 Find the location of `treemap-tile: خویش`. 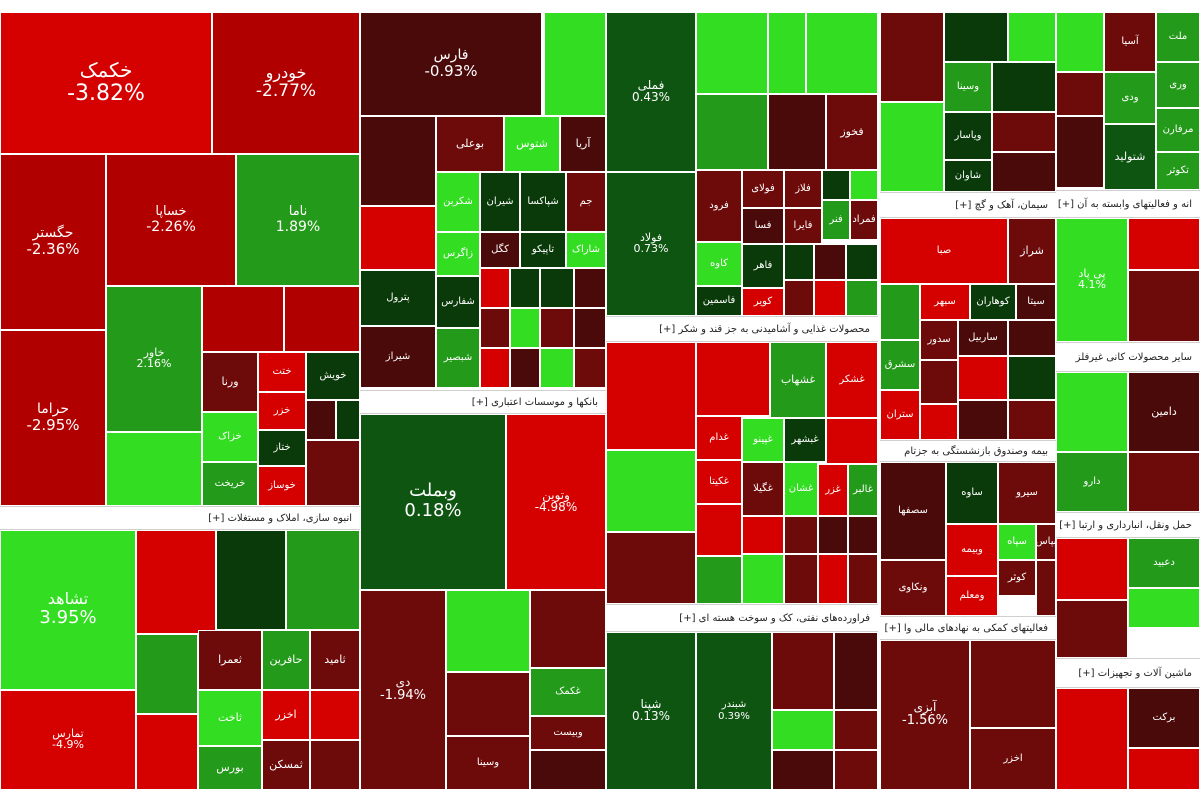

treemap-tile: خویش is located at coordinates (333, 376).